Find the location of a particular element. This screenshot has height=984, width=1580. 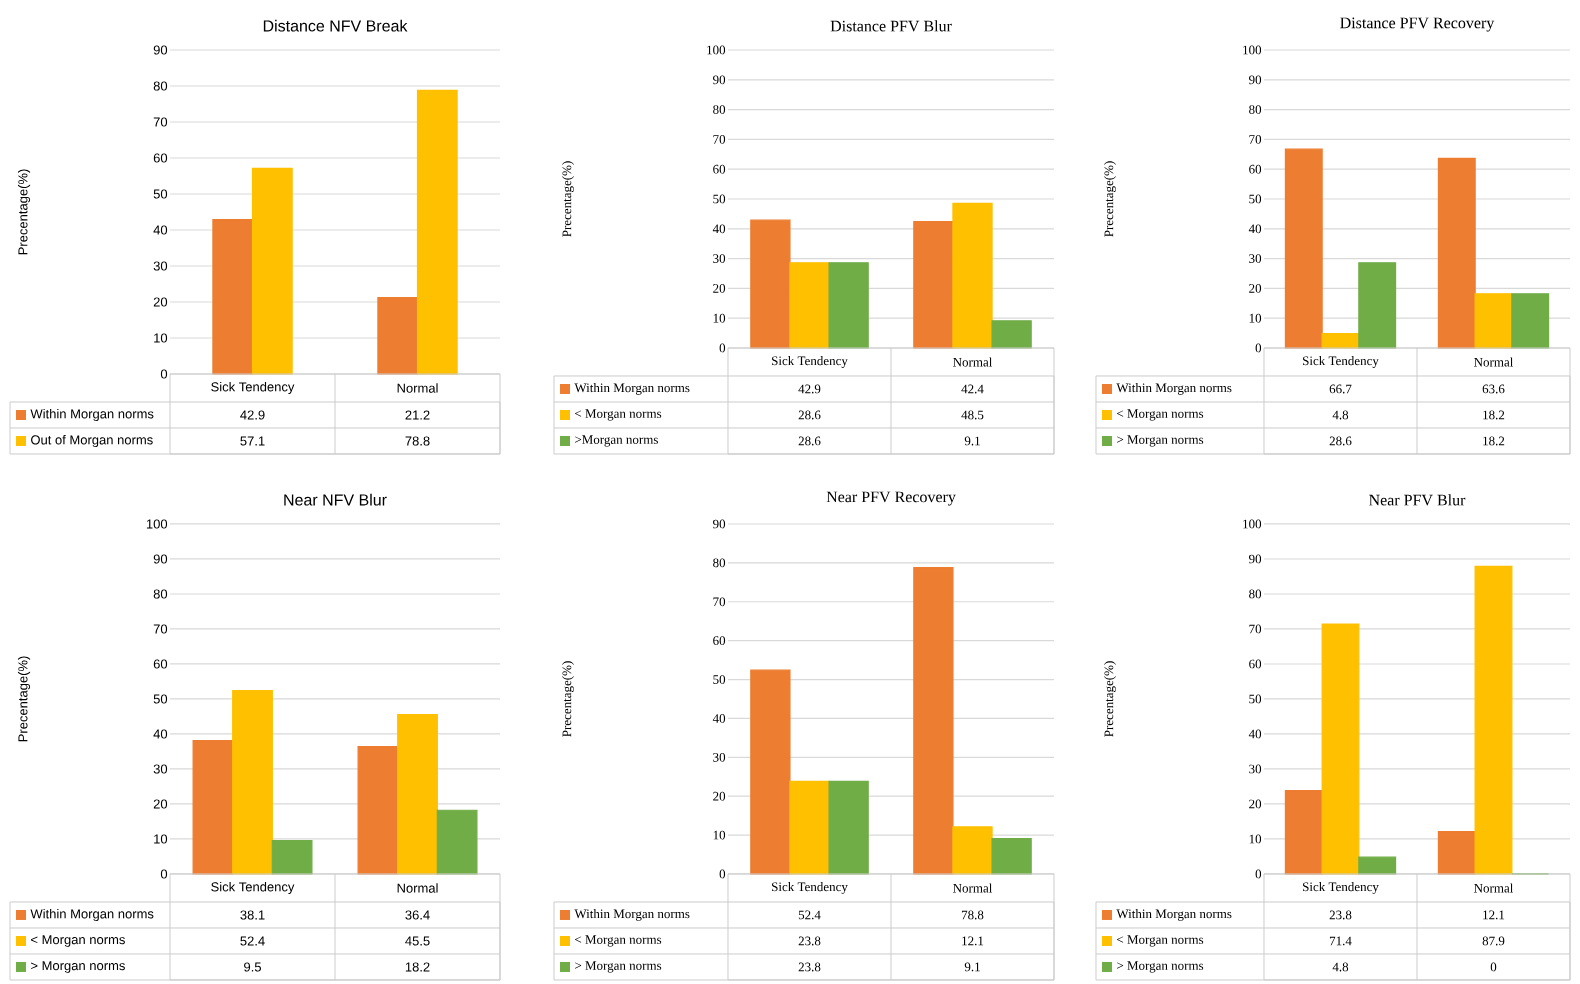

chart-title: Distance PFV Recovery is located at coordinates (1417, 24).